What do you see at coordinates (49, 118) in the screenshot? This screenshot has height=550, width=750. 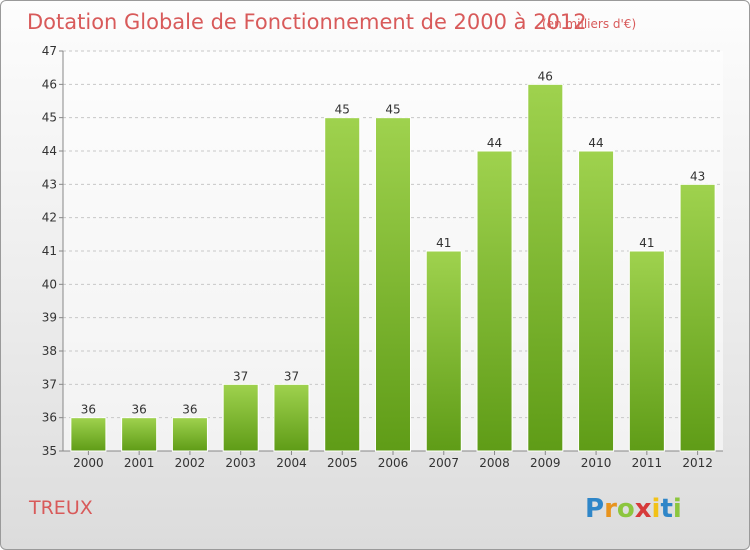 I see `y-tick-label: 45` at bounding box center [49, 118].